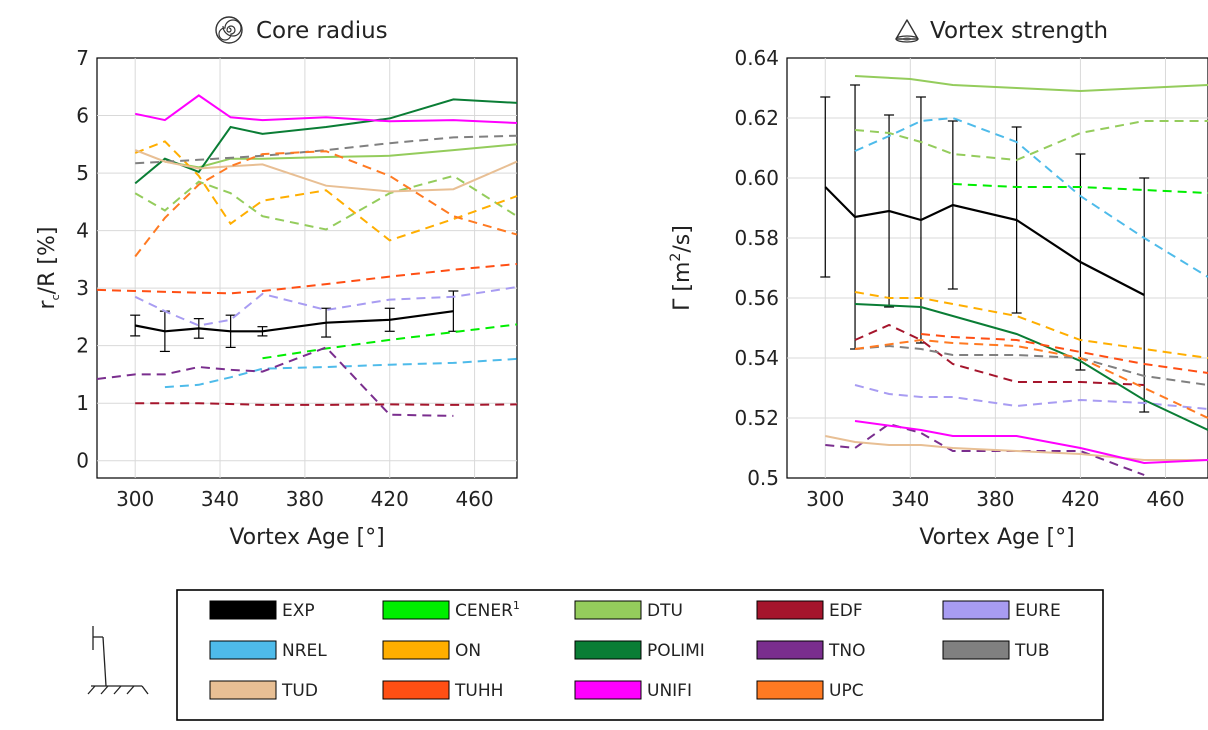  I want to click on legend-item-tuhh: TUHH, so click(443, 691).